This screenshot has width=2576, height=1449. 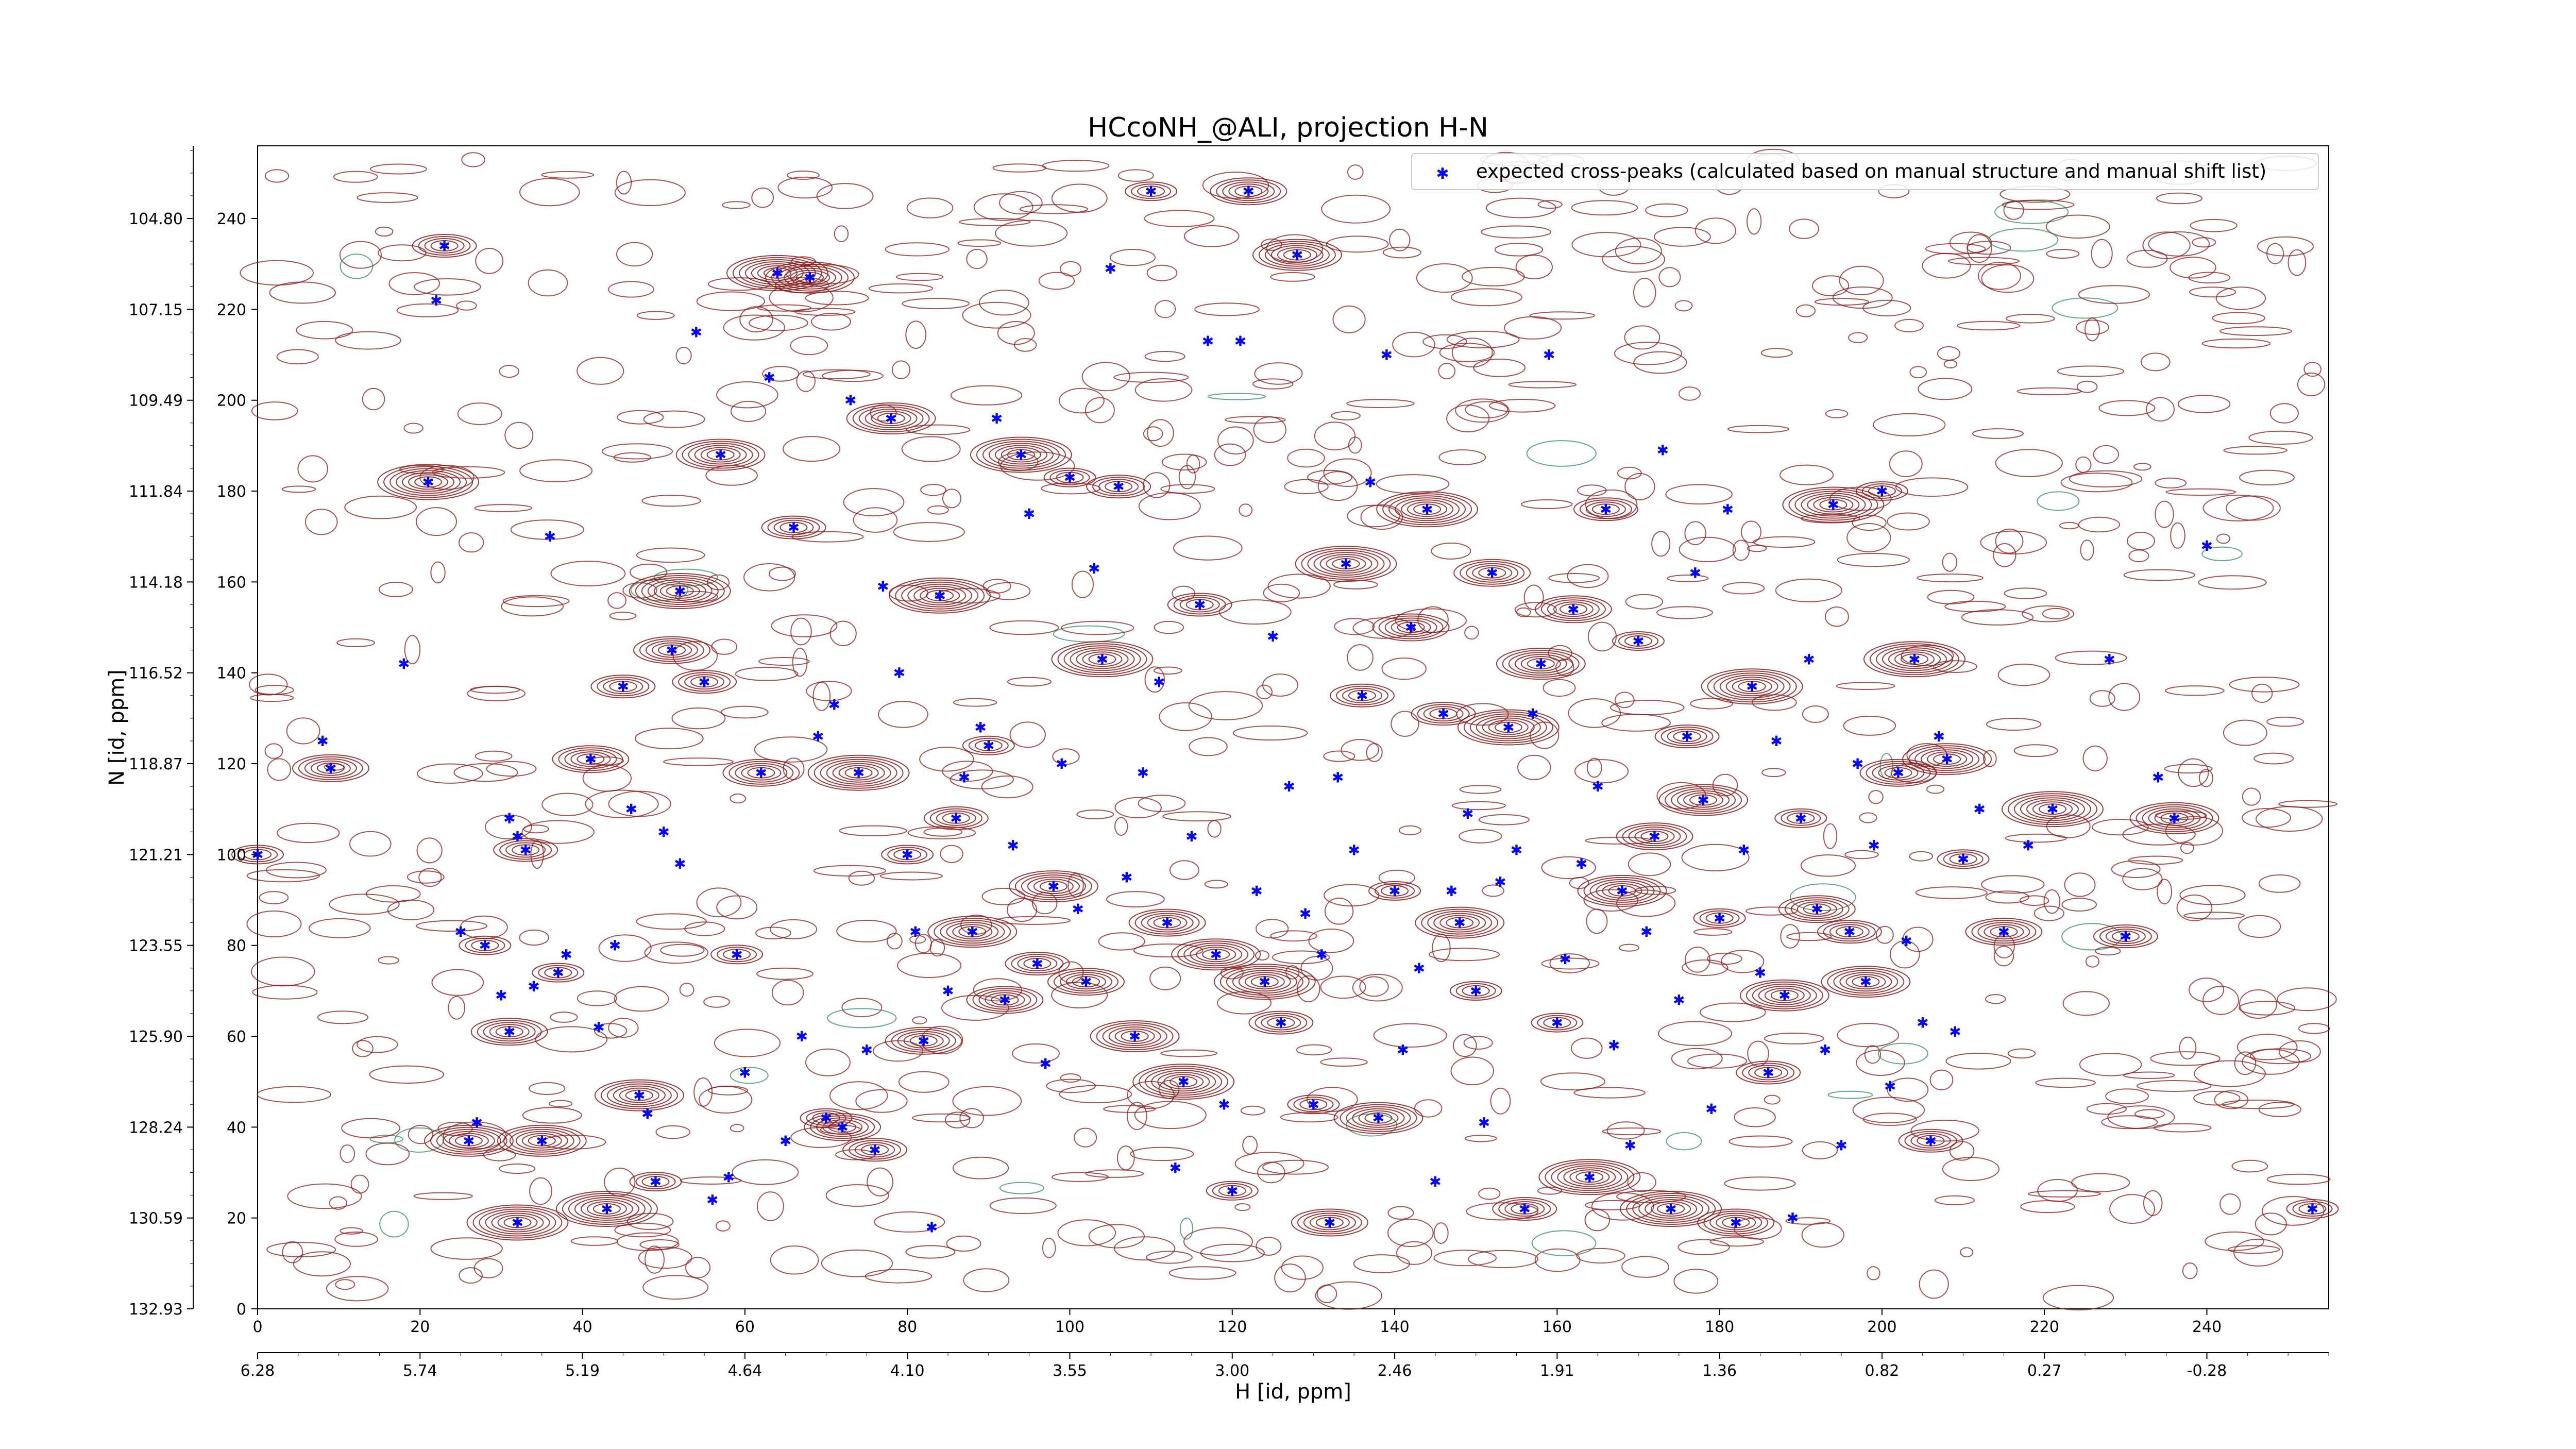 I want to click on y-ppm-tick-label: 114.18, so click(x=156, y=583).